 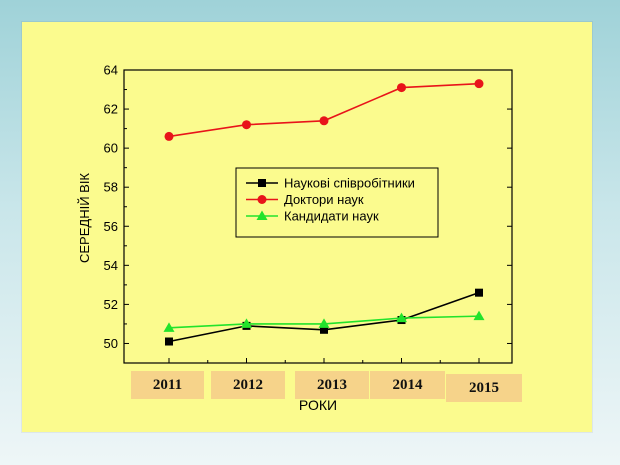 I want to click on legend-item: Наукові співробітники, so click(x=330, y=183).